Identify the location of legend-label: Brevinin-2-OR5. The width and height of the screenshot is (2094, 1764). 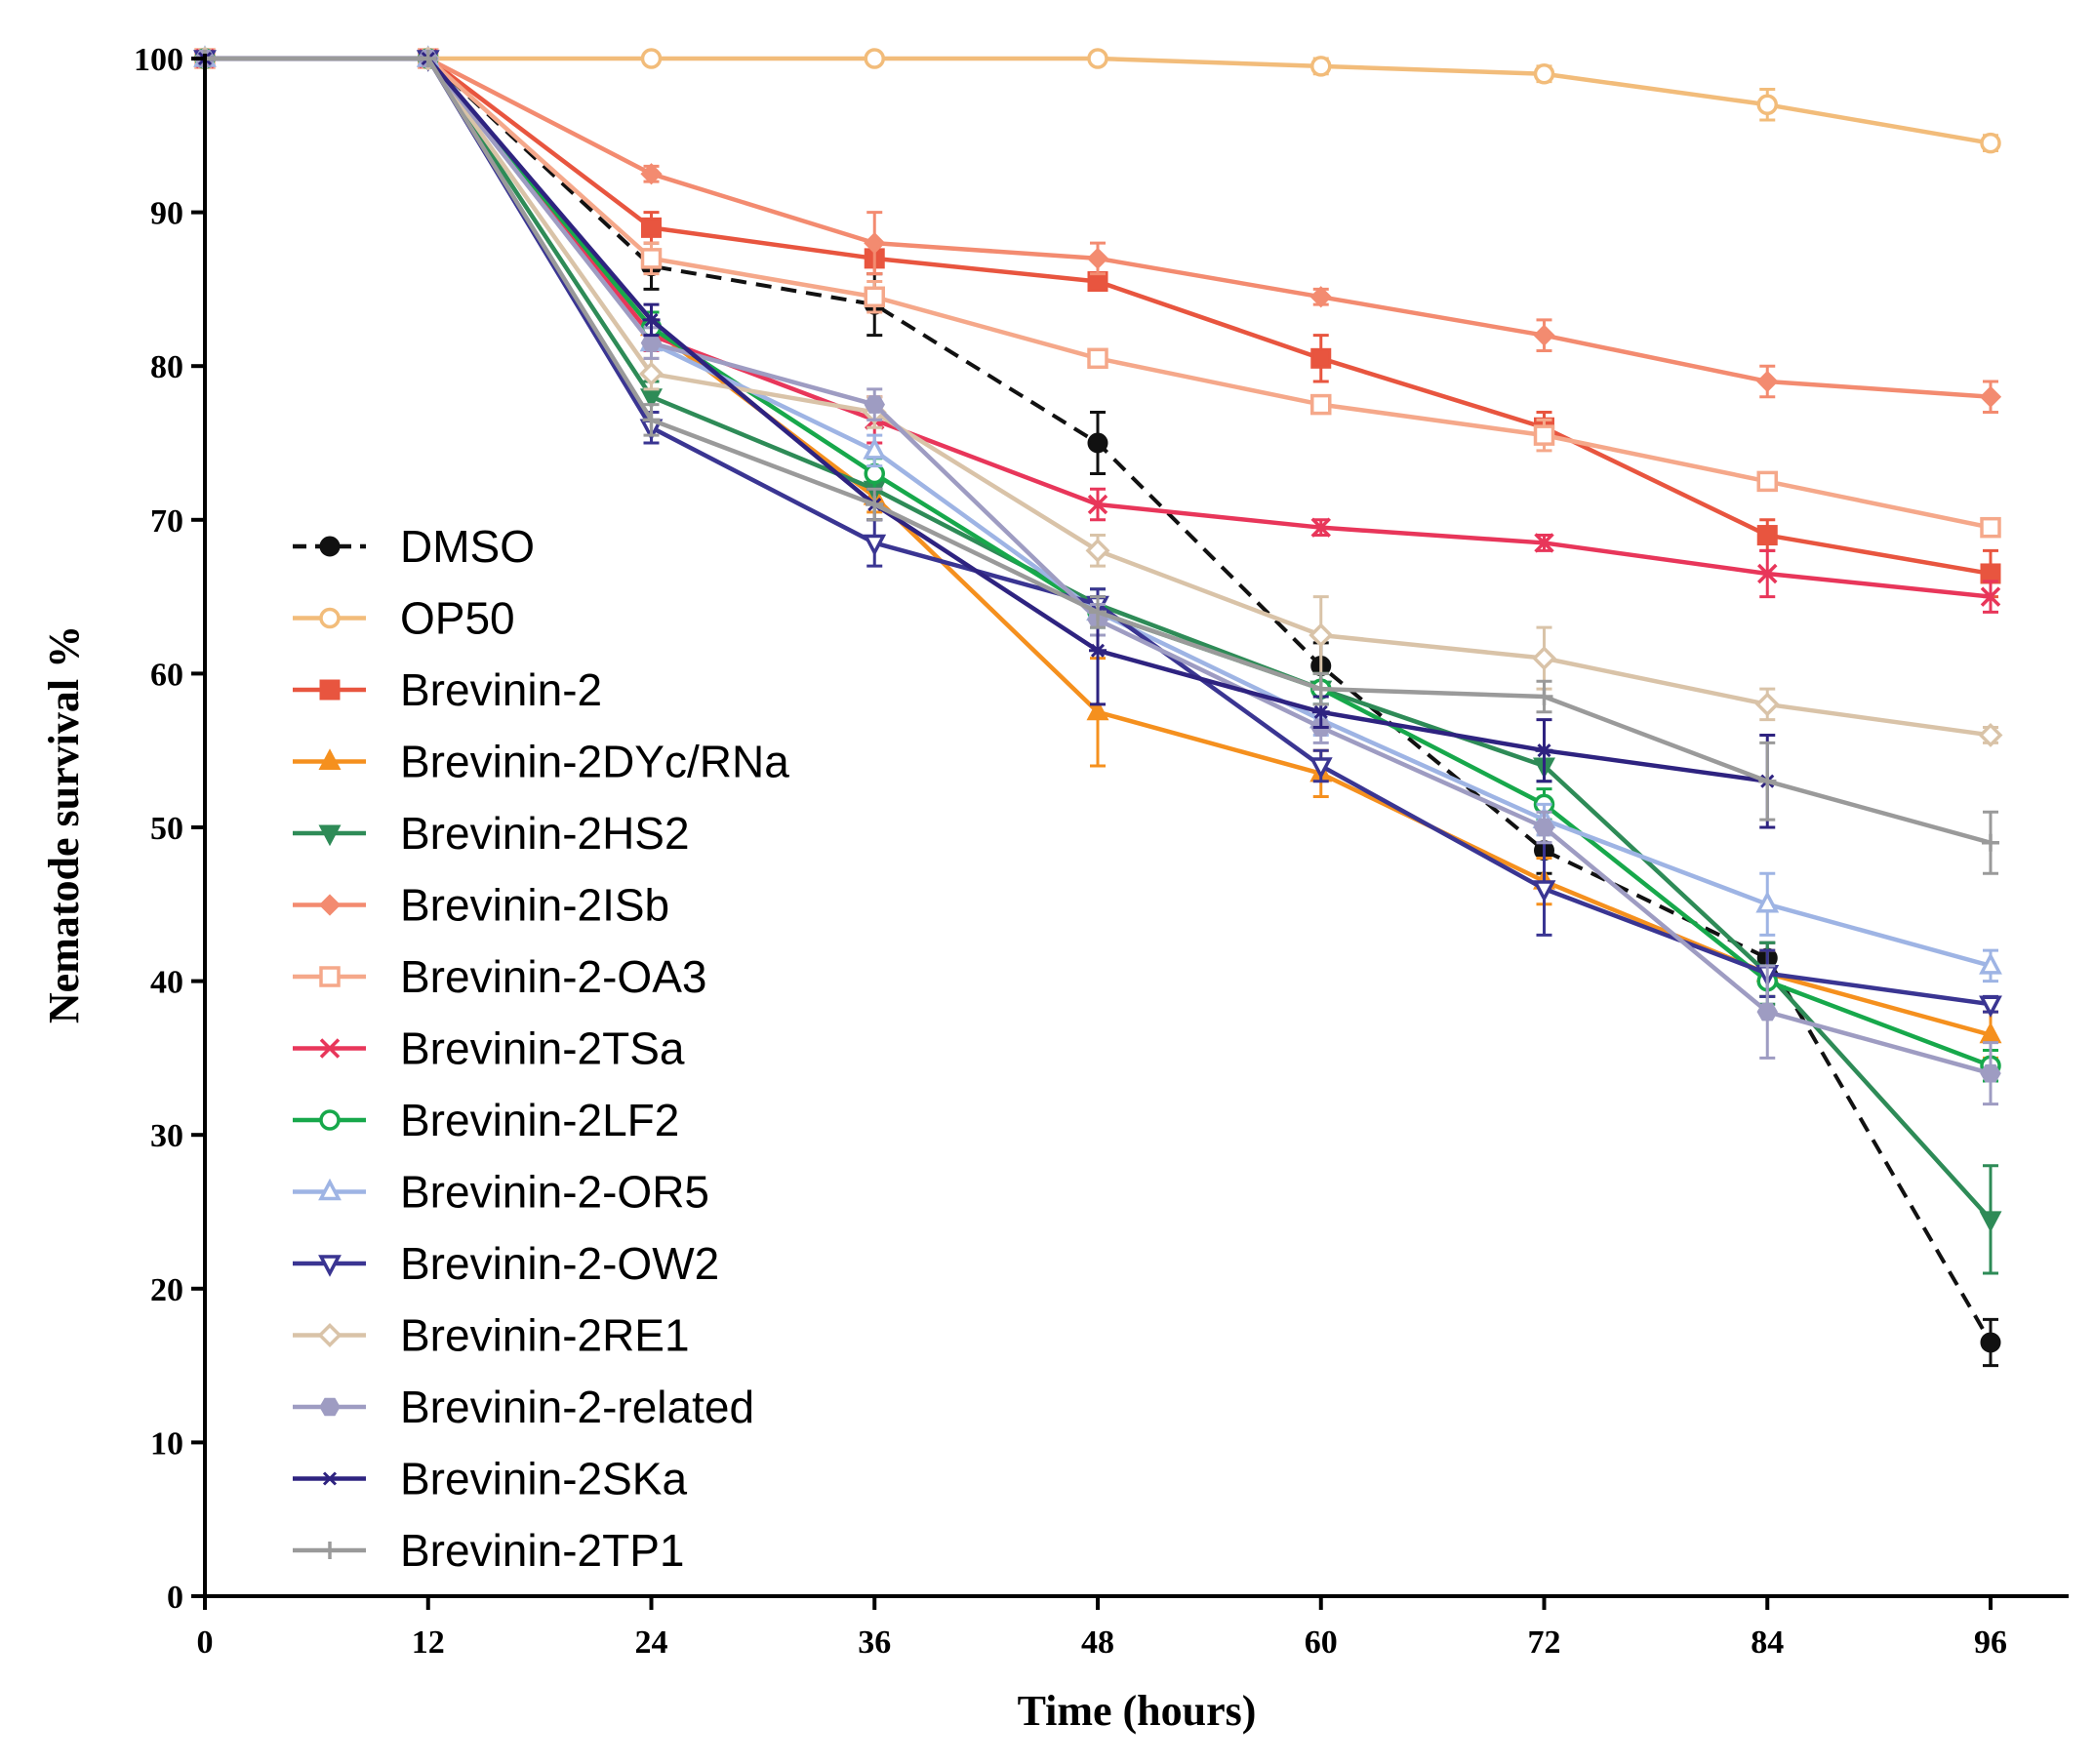
(554, 1193).